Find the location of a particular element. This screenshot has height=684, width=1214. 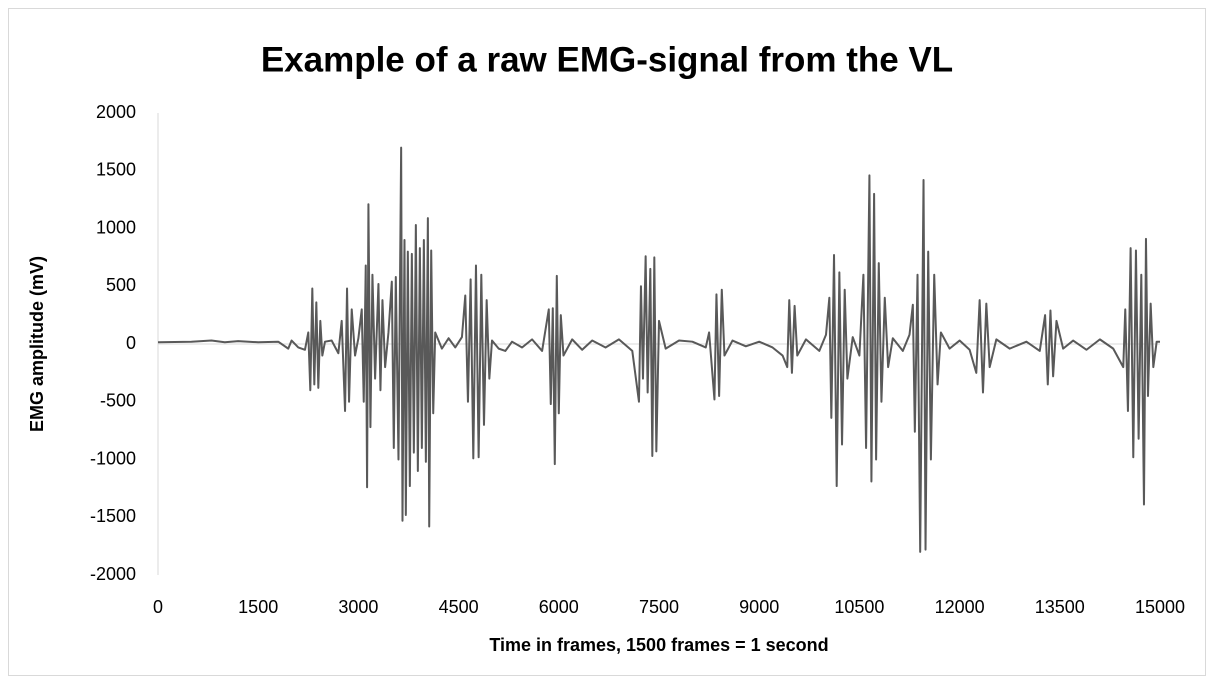

y-tick-label: 1500 is located at coordinates (116, 170).